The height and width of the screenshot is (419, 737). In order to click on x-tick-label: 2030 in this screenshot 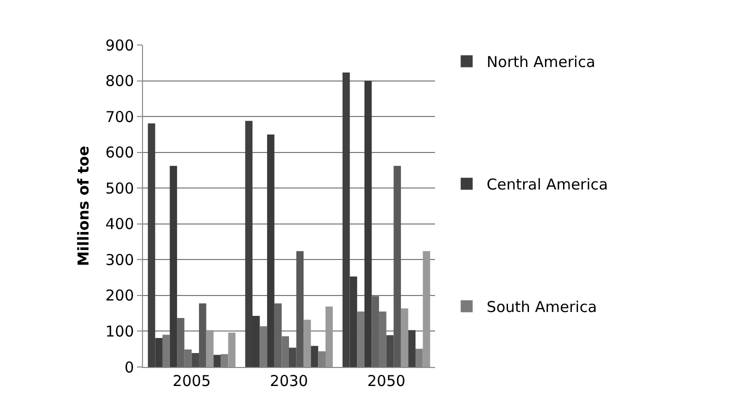, I will do `click(289, 381)`.